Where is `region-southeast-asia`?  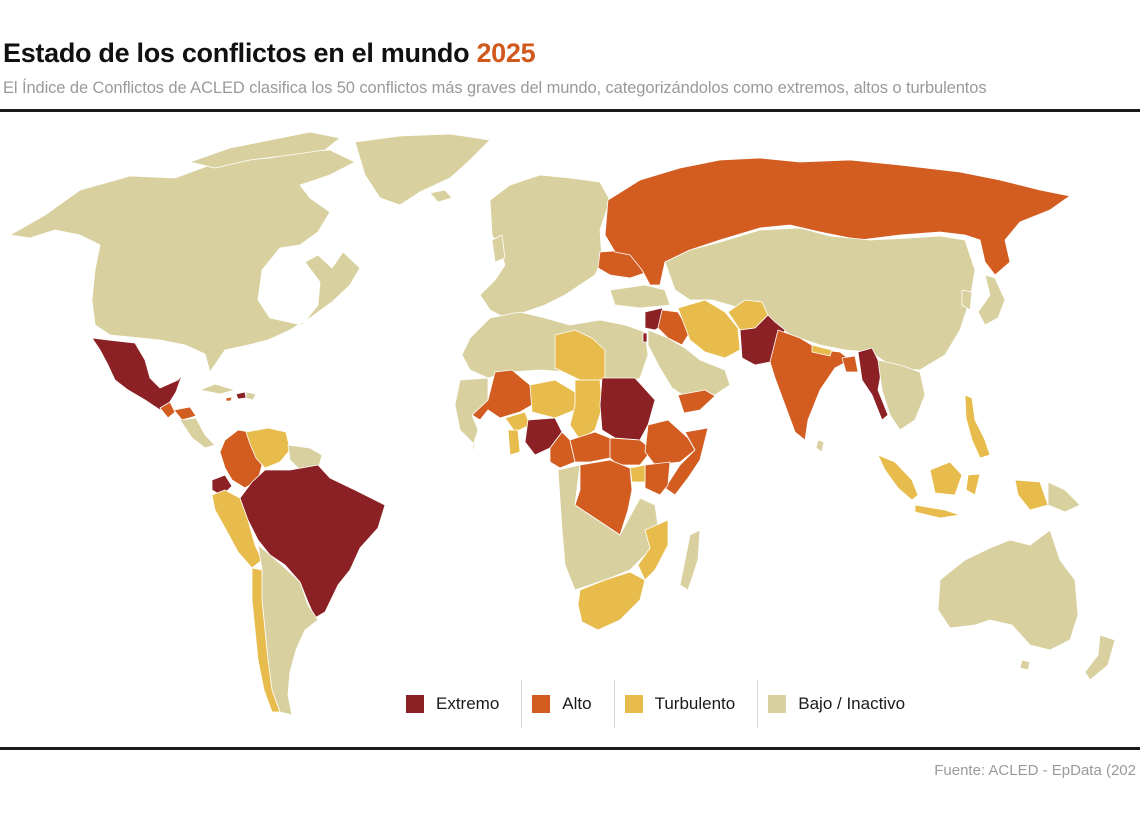
region-southeast-asia is located at coordinates (901, 395).